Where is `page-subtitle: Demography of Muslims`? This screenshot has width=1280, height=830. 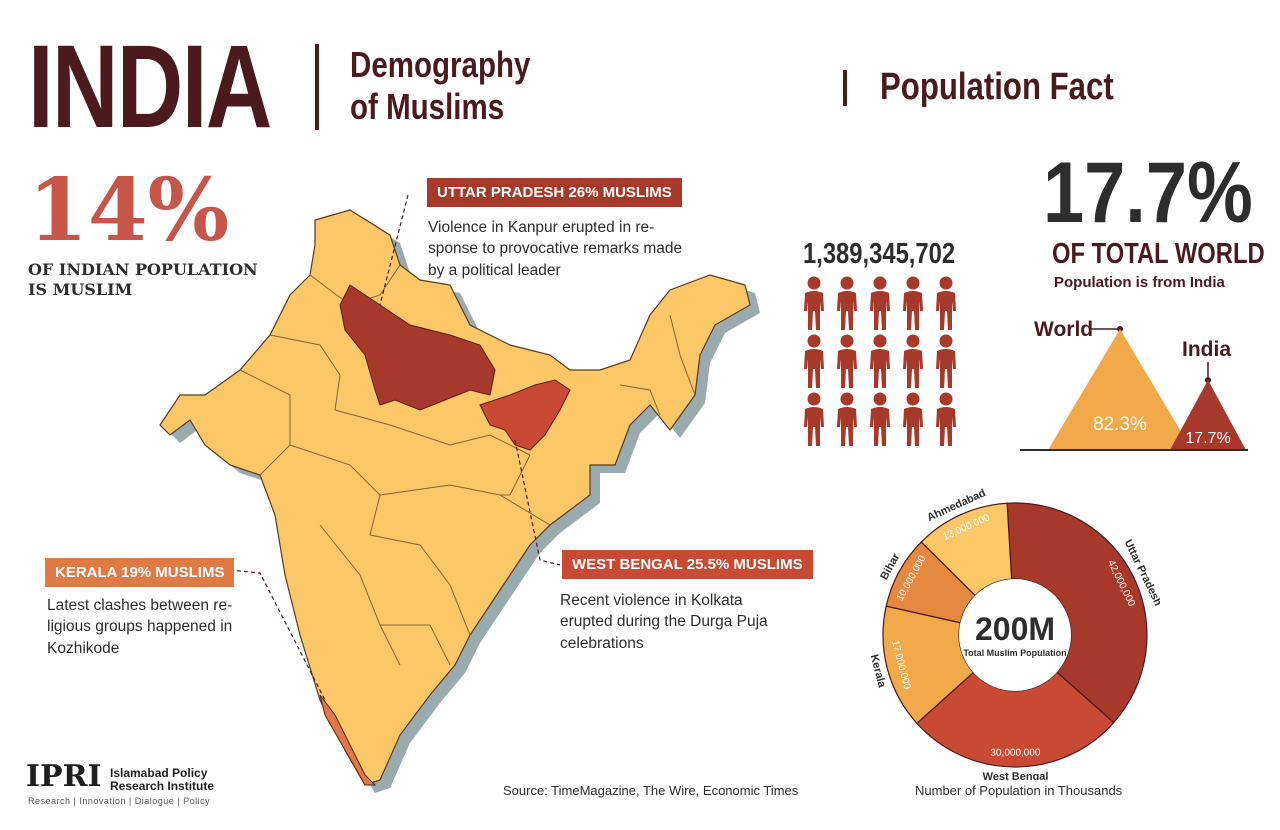
page-subtitle: Demography of Muslims is located at coordinates (440, 86).